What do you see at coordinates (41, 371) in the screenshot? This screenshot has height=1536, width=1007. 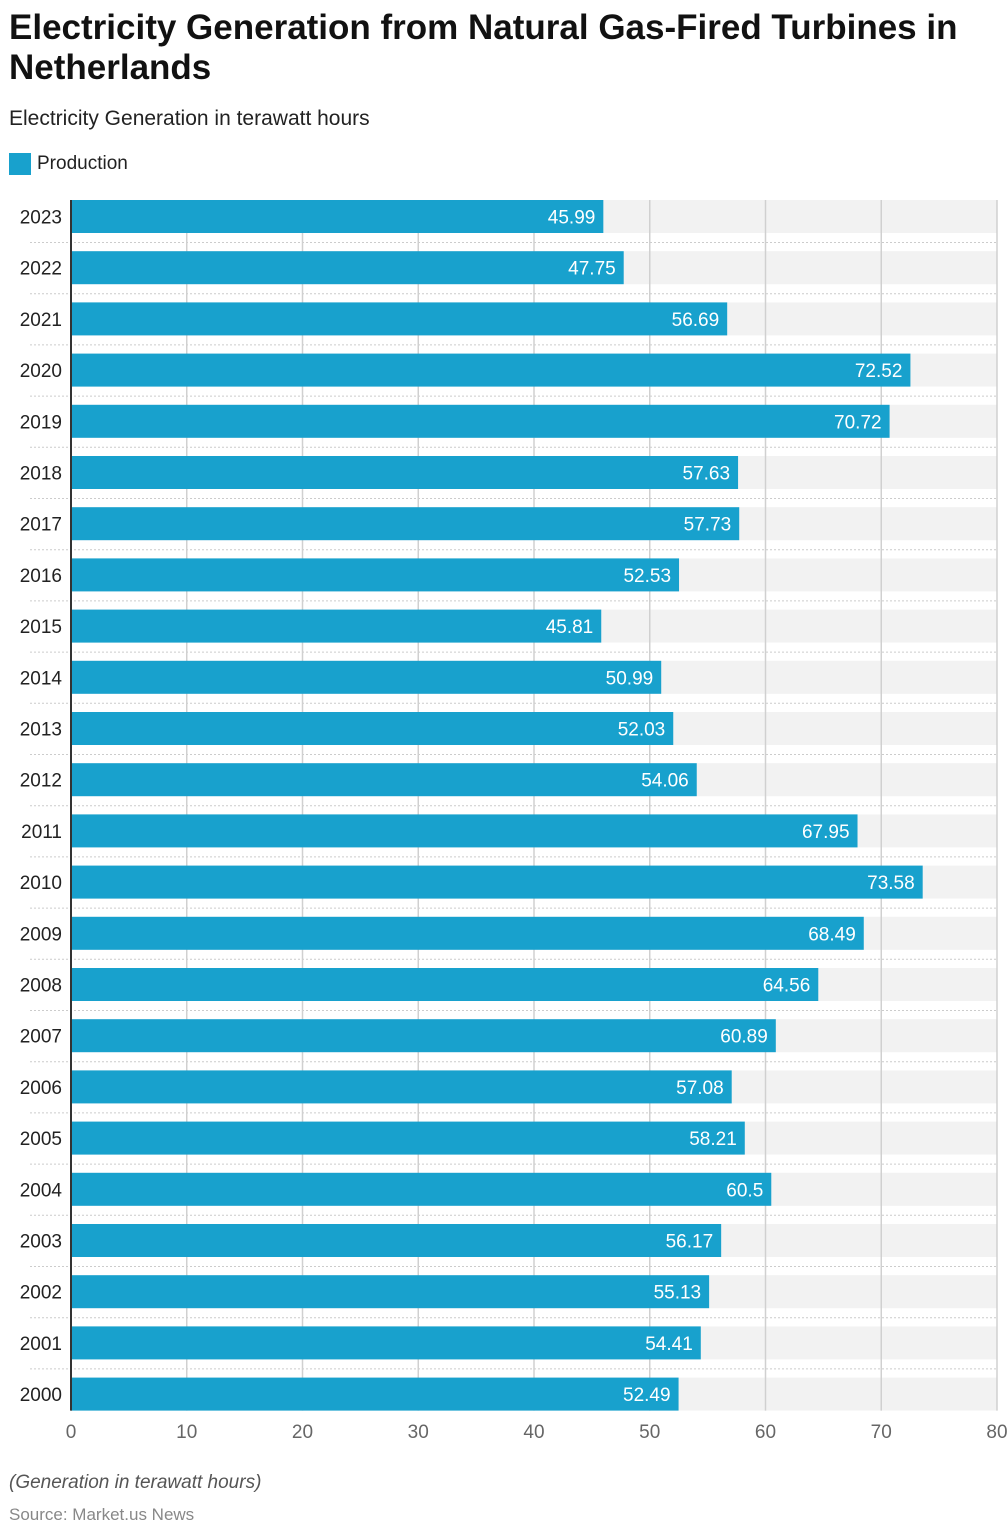 I see `y-tick-label: 2020` at bounding box center [41, 371].